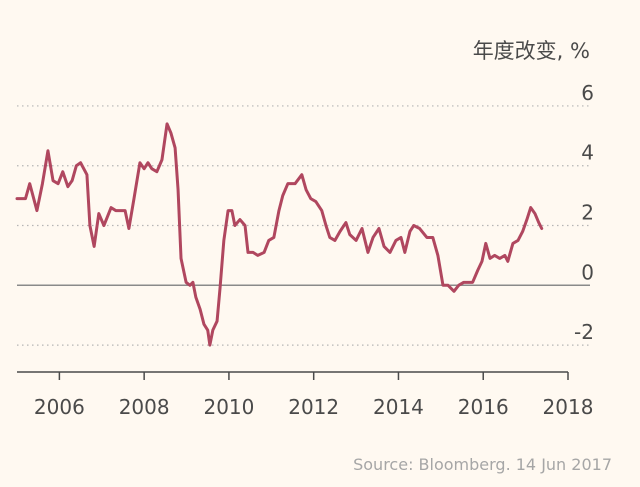 This screenshot has width=640, height=487. Describe the element at coordinates (531, 51) in the screenshot. I see `y-axis-label: 年度改变, %` at that location.